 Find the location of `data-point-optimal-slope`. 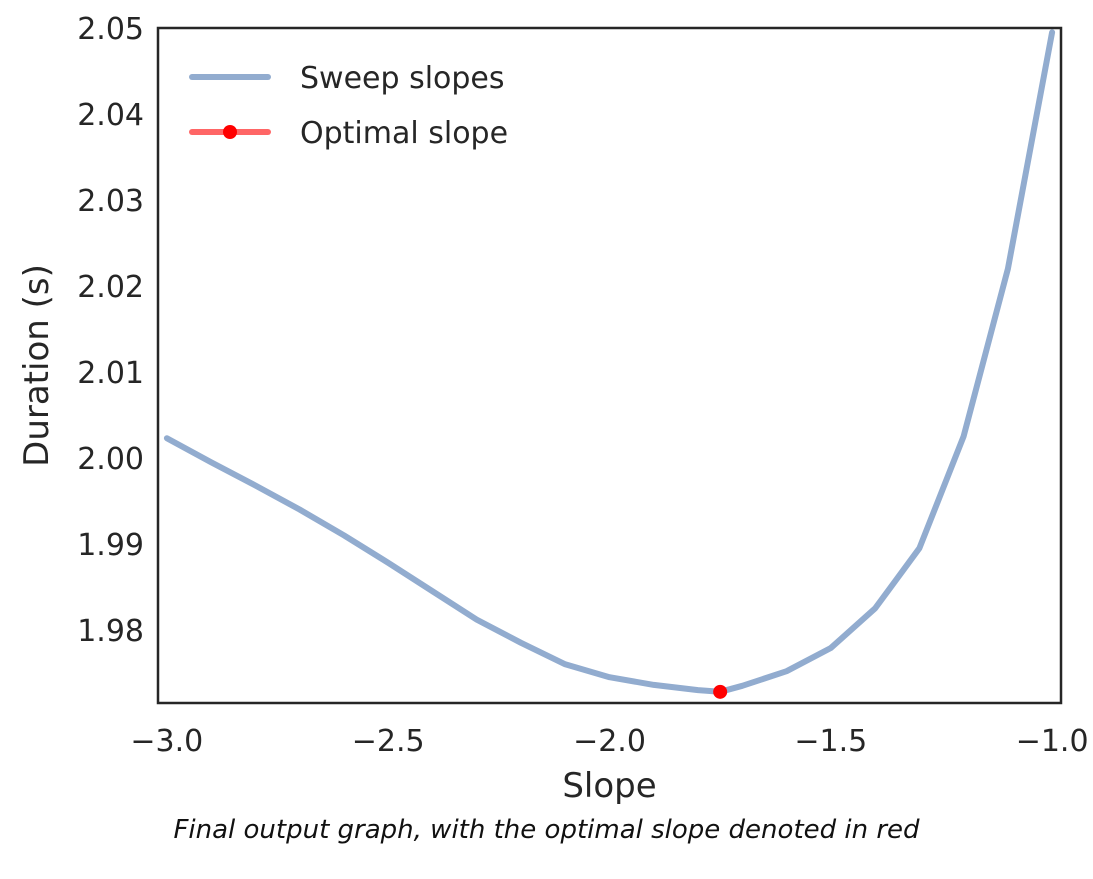

data-point-optimal-slope is located at coordinates (720, 691).